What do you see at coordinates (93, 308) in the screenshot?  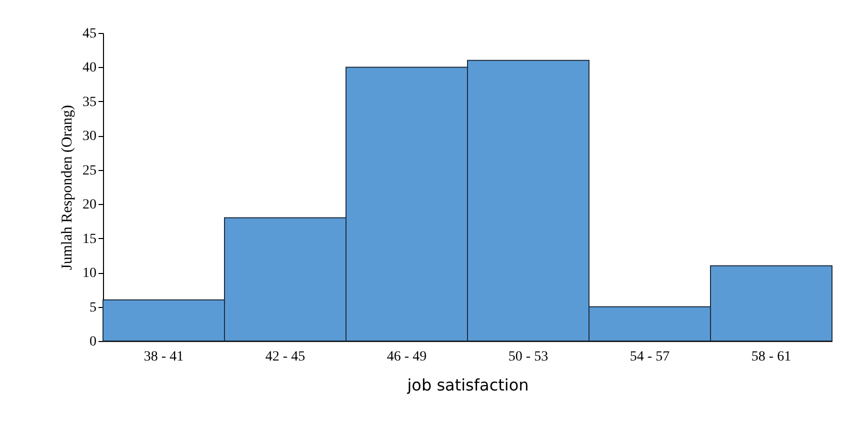 I see `y-tick-label: 5` at bounding box center [93, 308].